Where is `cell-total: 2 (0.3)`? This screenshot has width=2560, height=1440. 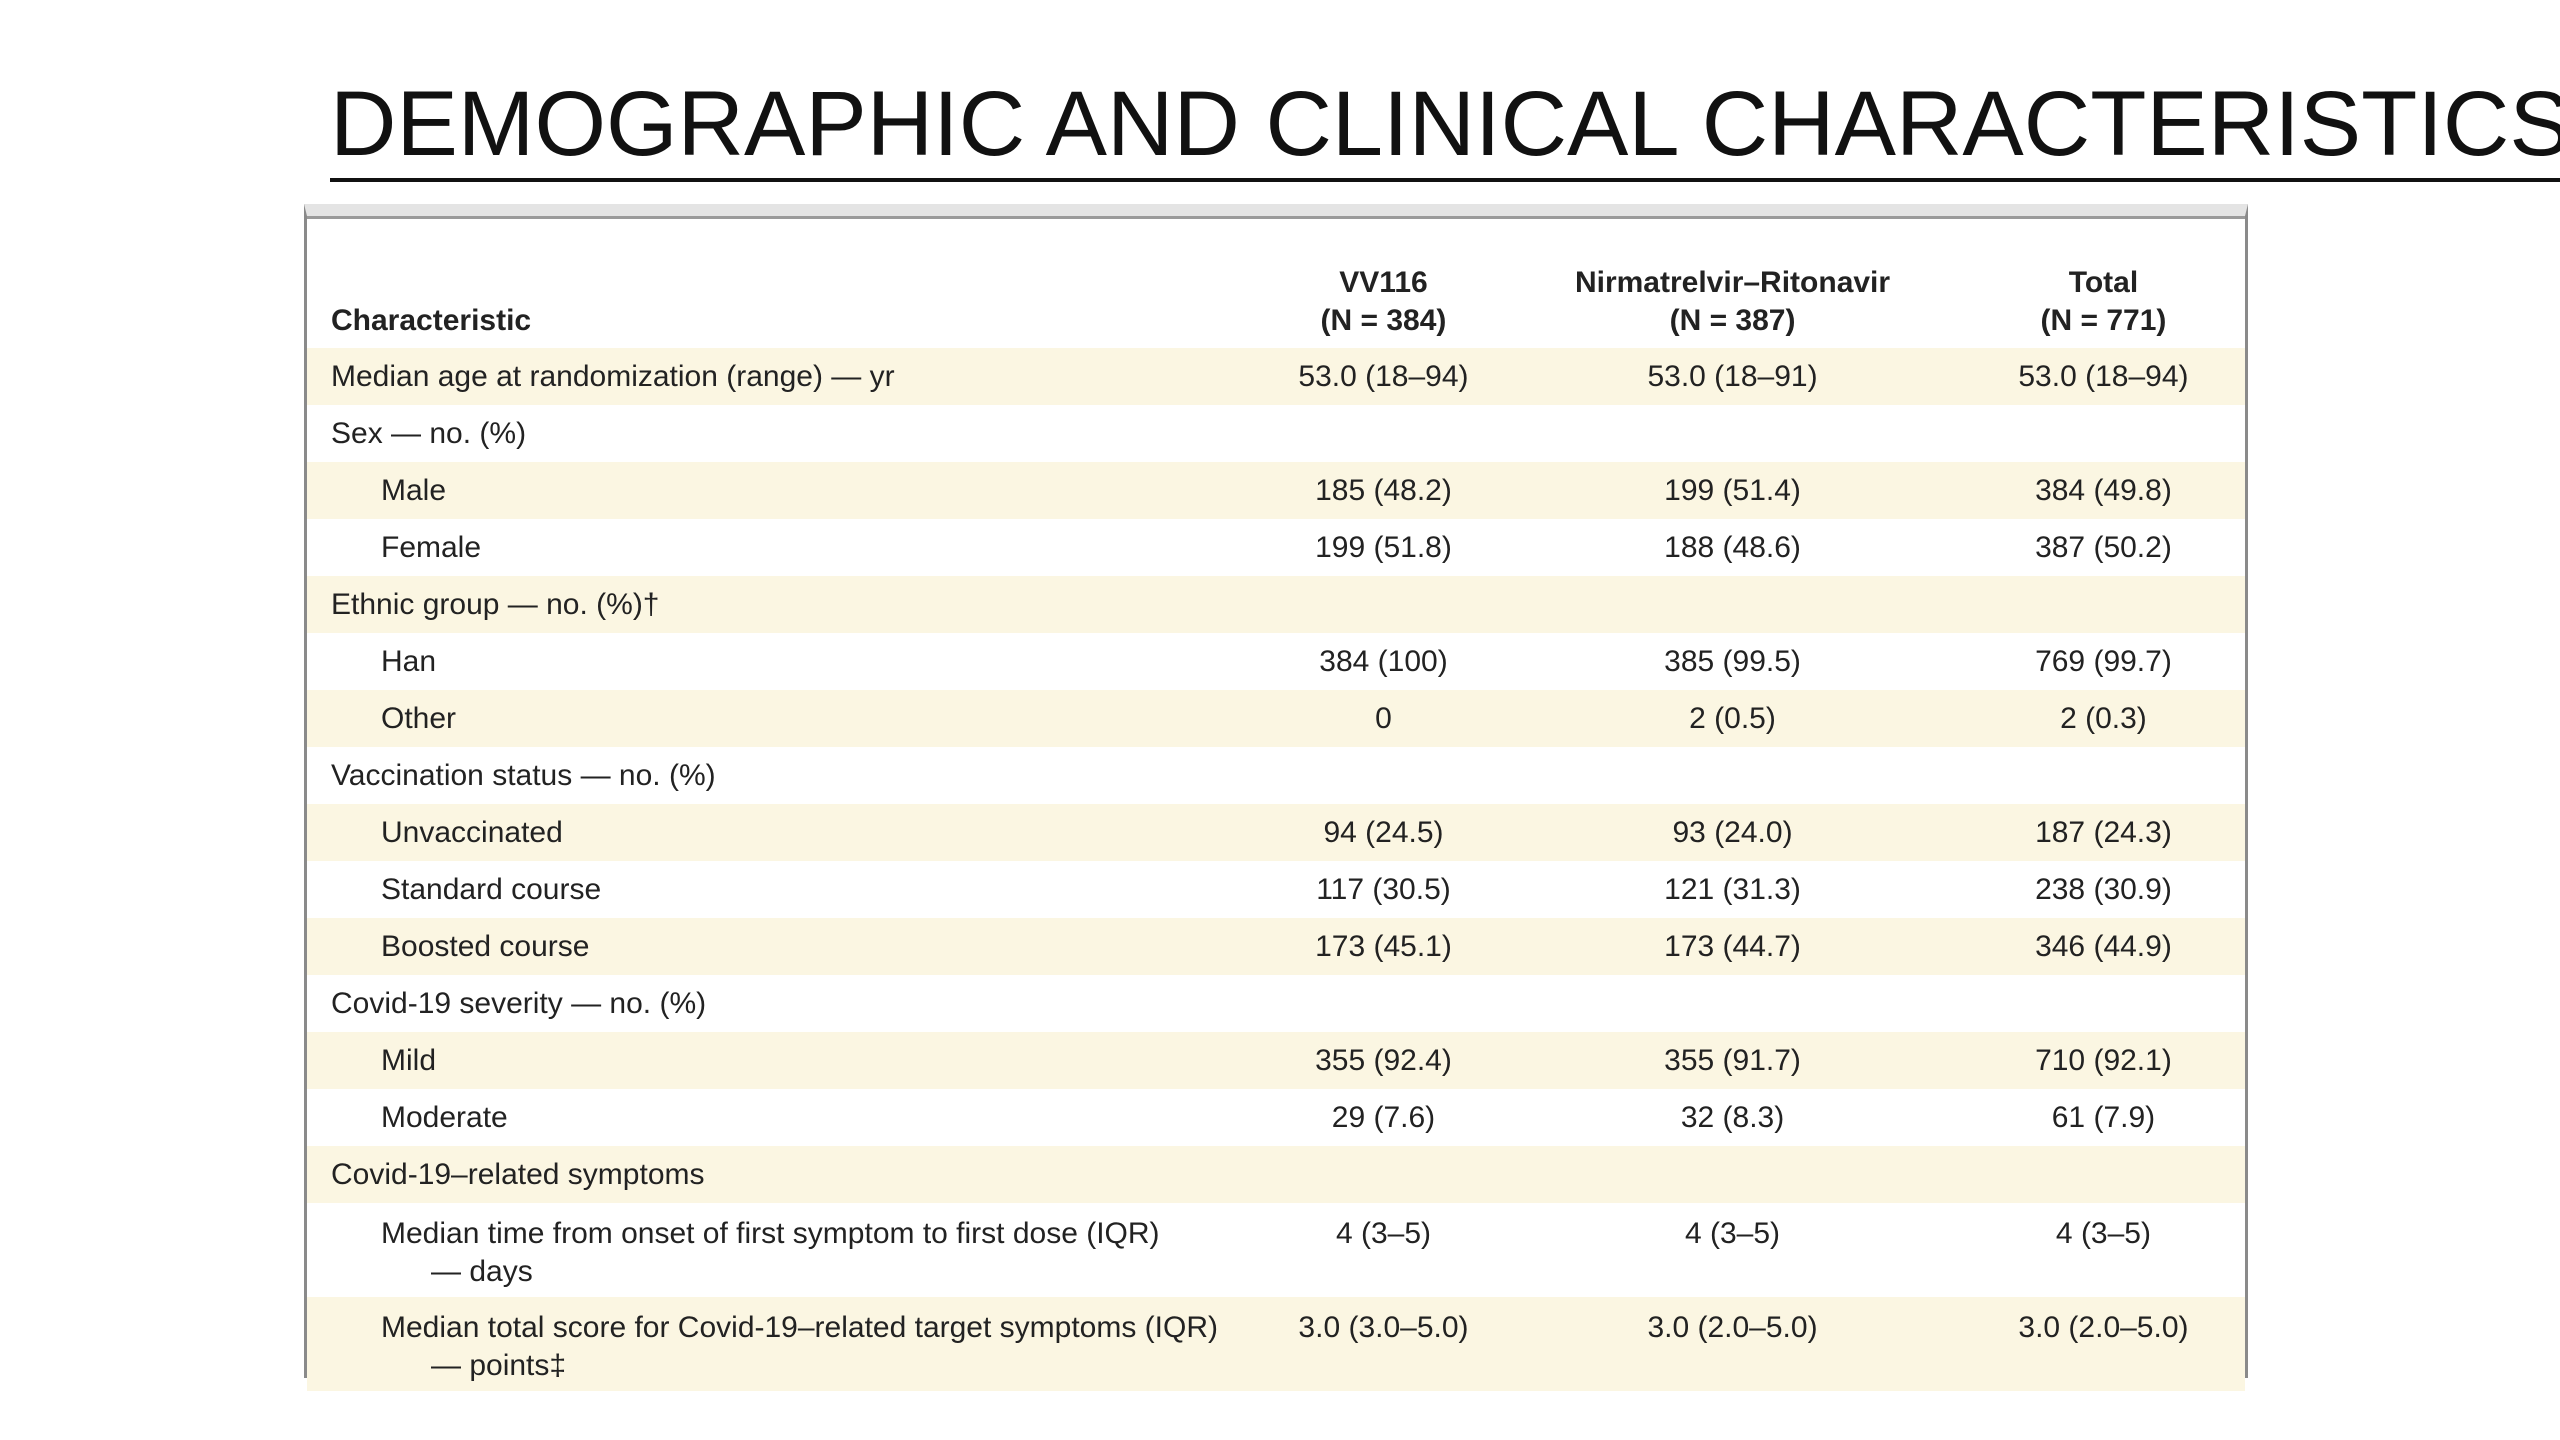
cell-total: 2 (0.3) is located at coordinates (2103, 718).